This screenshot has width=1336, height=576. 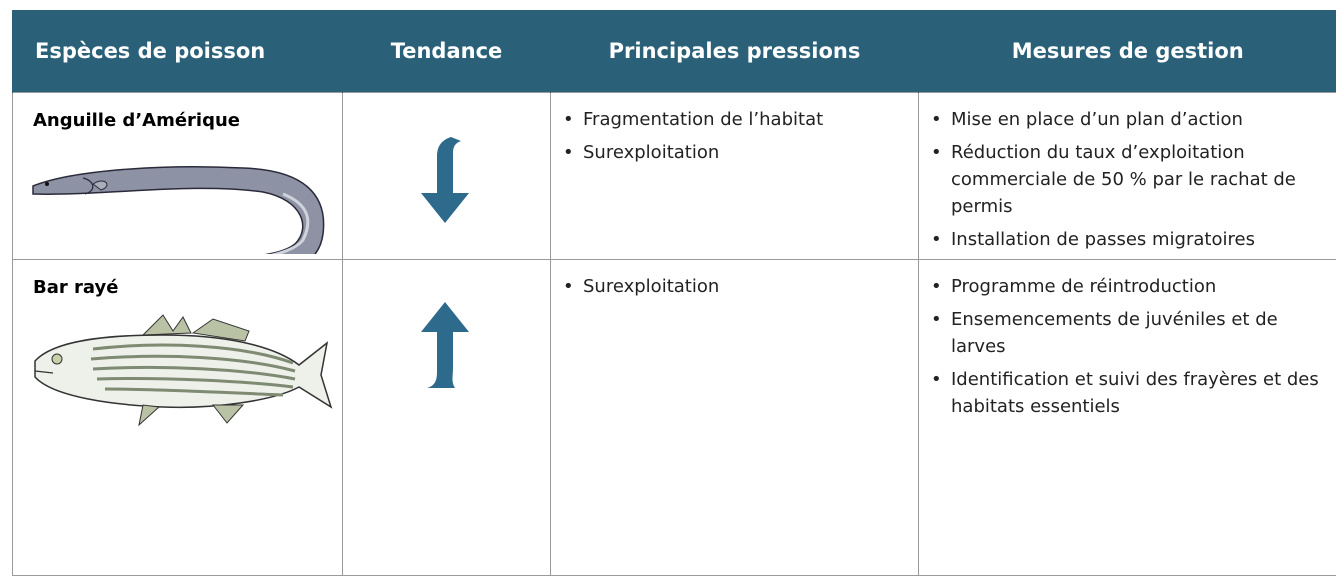 I want to click on header-cell: Principales pressions, so click(x=735, y=51).